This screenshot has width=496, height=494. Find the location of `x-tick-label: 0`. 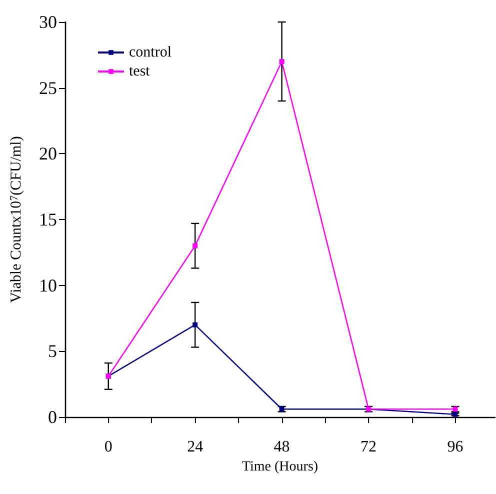

x-tick-label: 0 is located at coordinates (108, 447).